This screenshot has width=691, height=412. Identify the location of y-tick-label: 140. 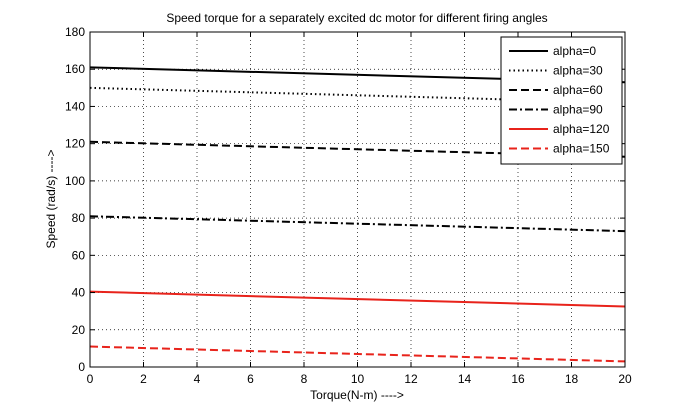
(75, 106).